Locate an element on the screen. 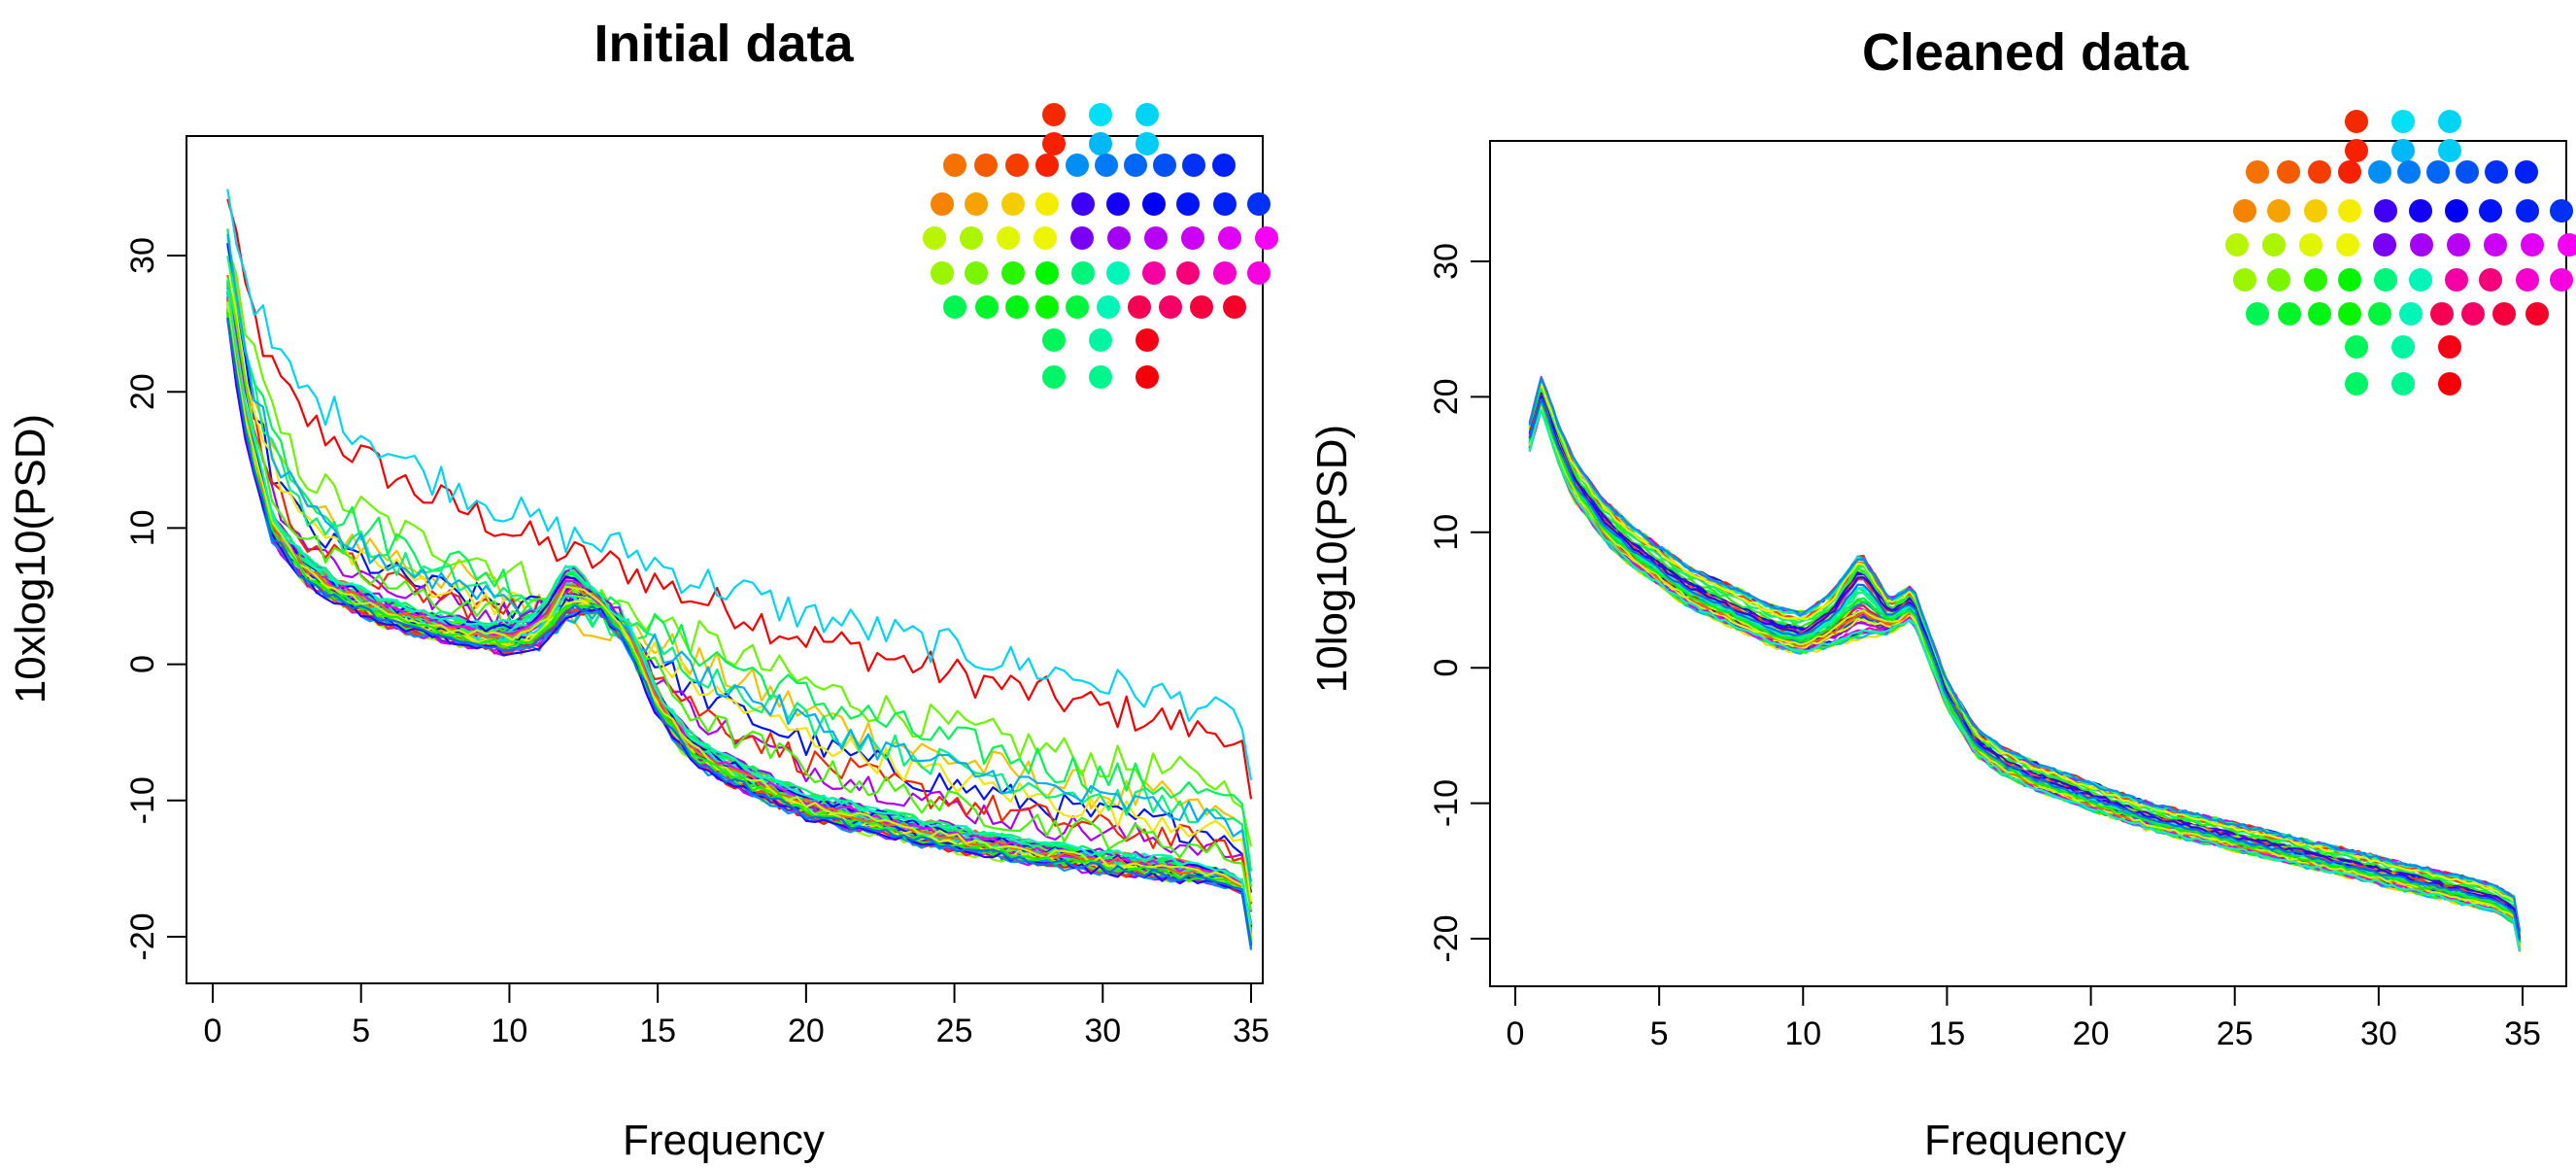 This screenshot has width=2576, height=1168. cleaned-data-y-label: 10log10(PSD) is located at coordinates (1332, 559).